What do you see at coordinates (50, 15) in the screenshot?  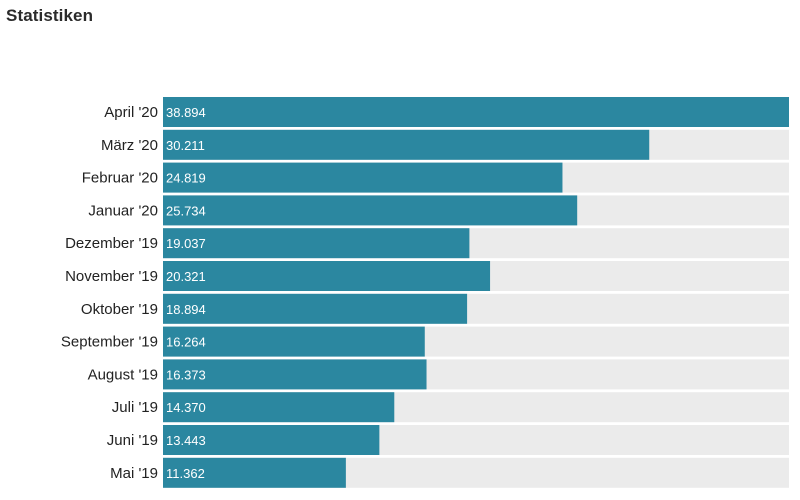 I see `page-title: Statistiken` at bounding box center [50, 15].